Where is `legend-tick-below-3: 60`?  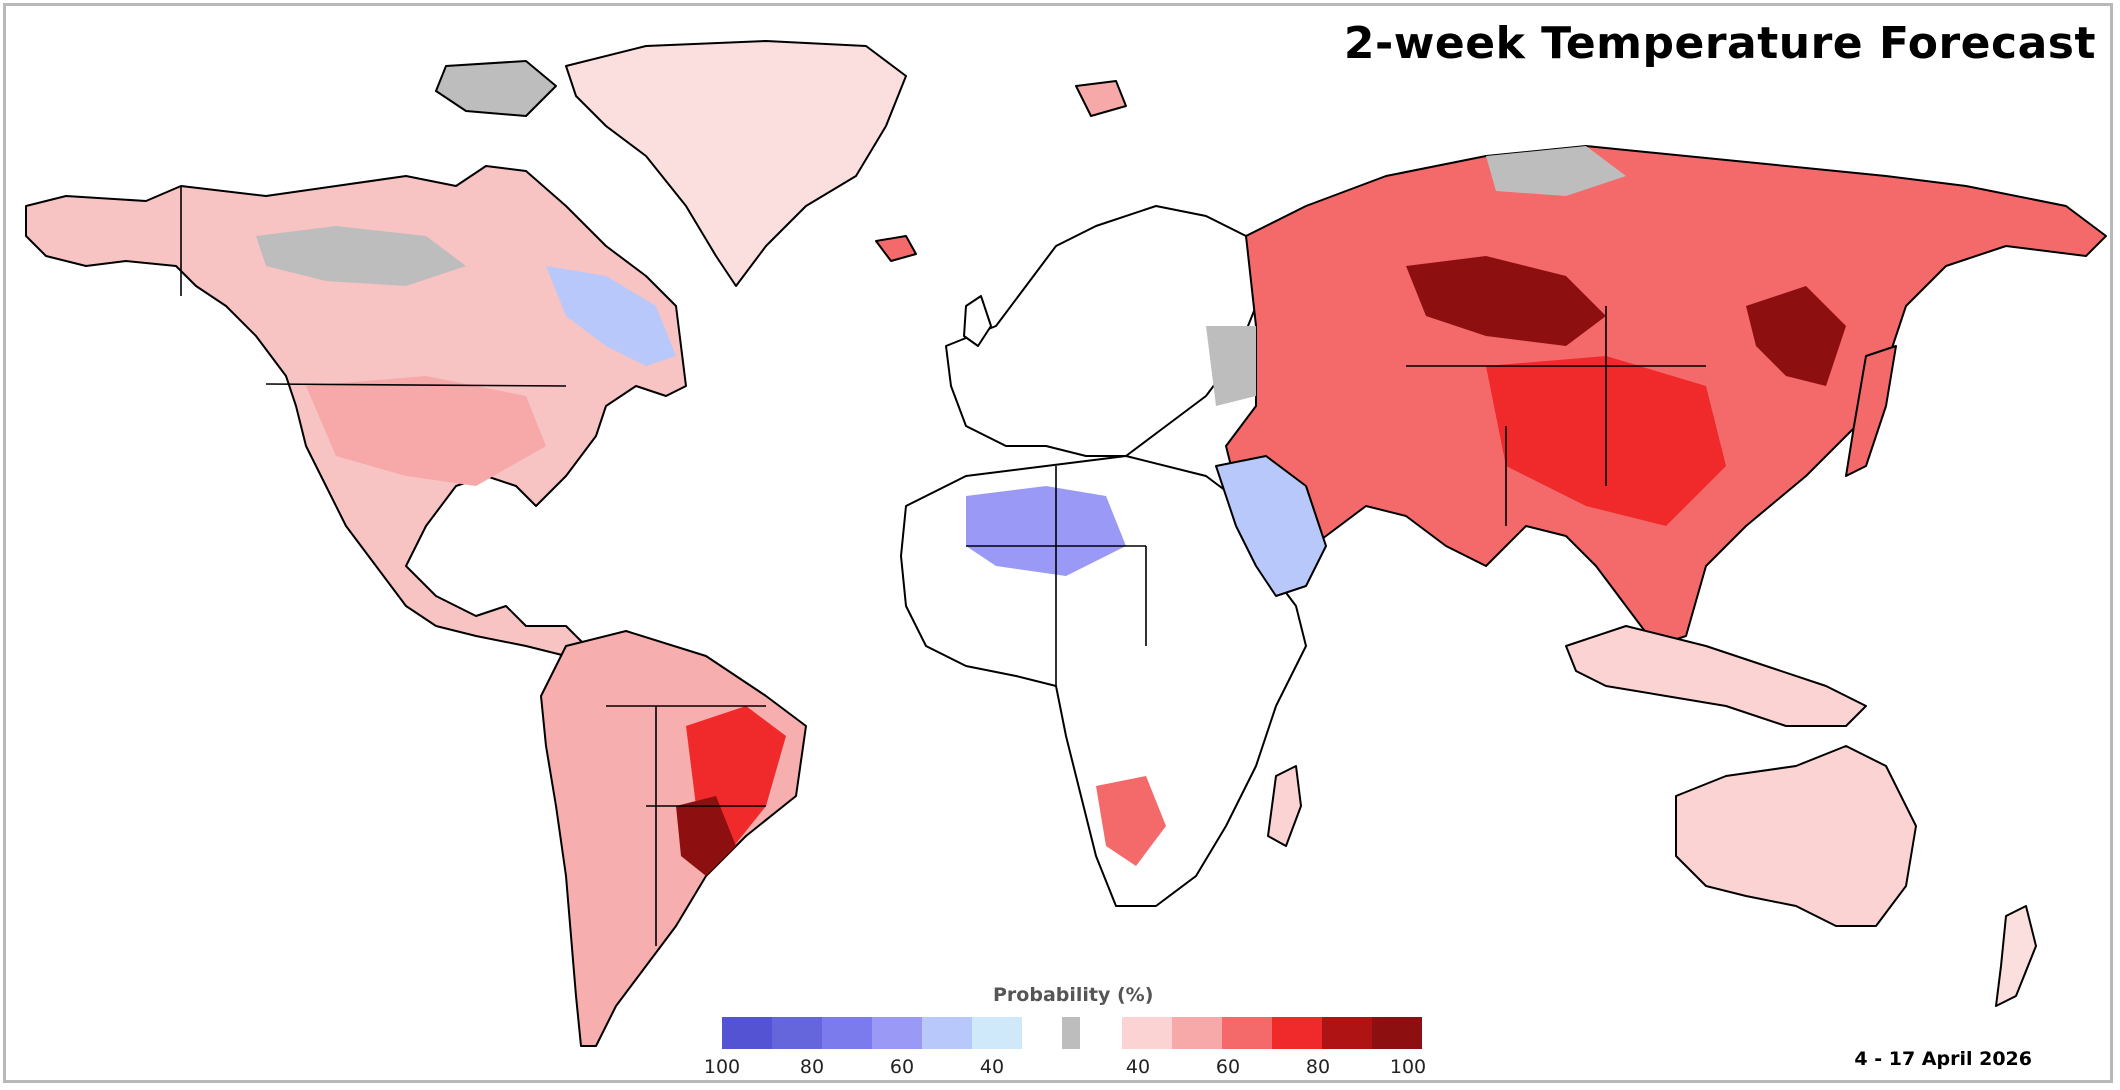
legend-tick-below-3: 60 is located at coordinates (902, 1067).